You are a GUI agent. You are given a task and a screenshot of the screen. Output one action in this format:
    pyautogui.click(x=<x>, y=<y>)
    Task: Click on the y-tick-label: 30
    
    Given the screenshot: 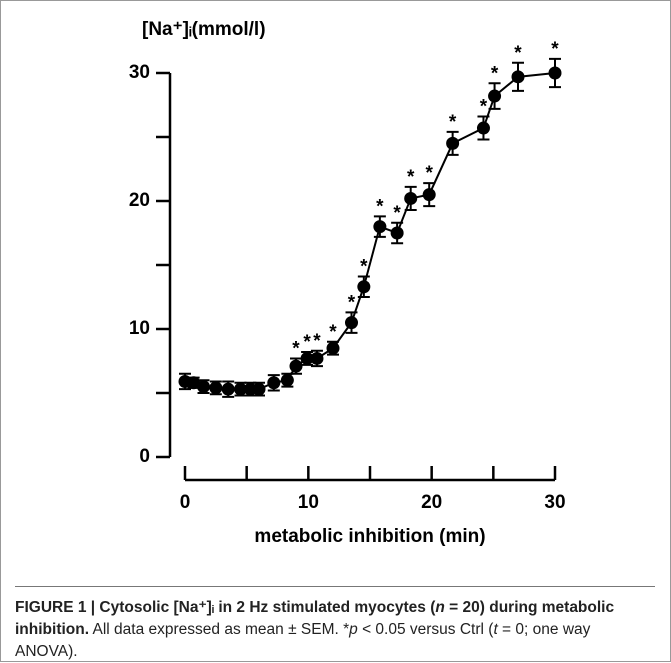 What is the action you would take?
    pyautogui.click(x=139, y=72)
    